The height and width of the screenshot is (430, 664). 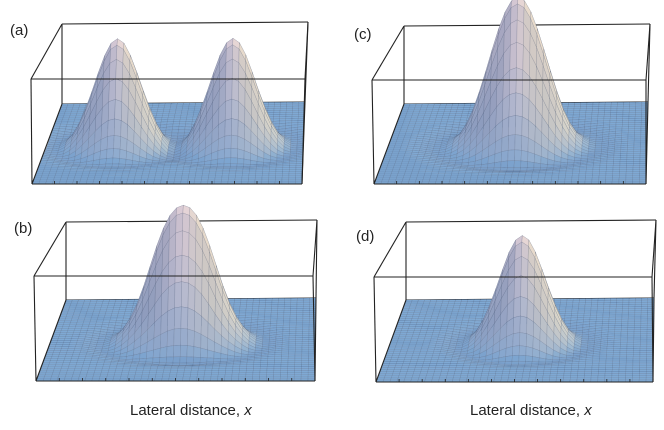 What do you see at coordinates (588, 410) in the screenshot?
I see `caption-var-right: x` at bounding box center [588, 410].